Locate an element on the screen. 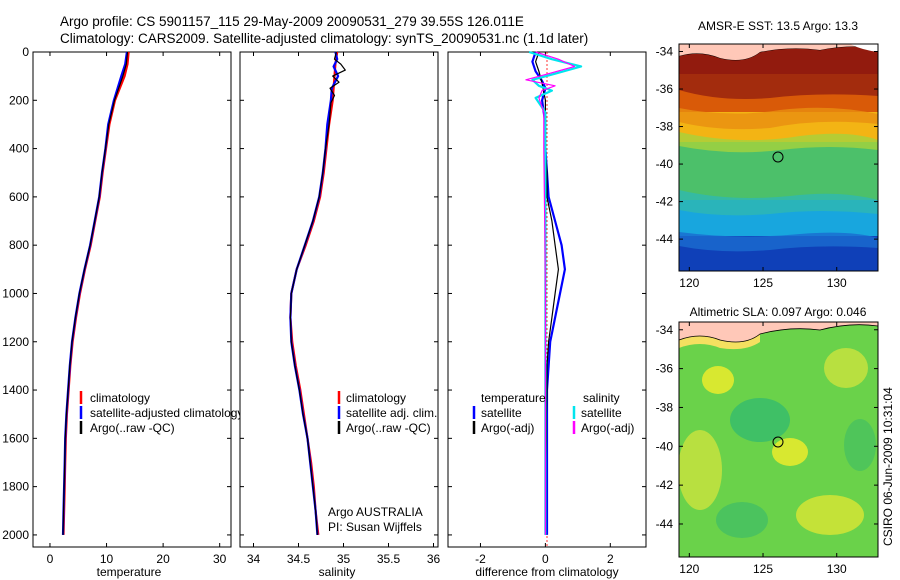 The height and width of the screenshot is (580, 900). x-tick-label: 20 is located at coordinates (163, 559).